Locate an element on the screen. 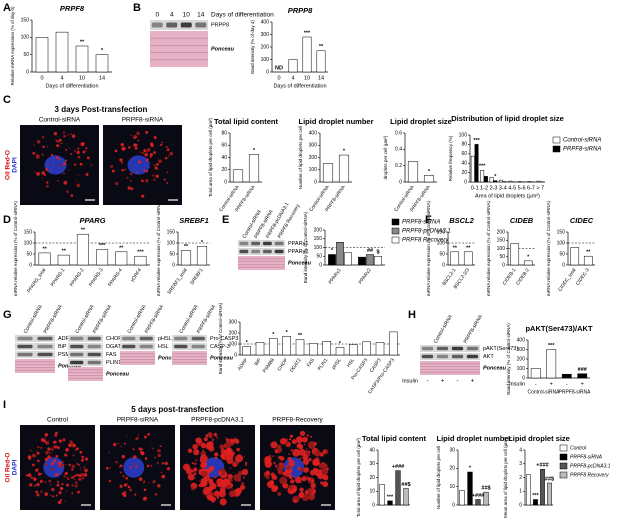  y-tick-label: 150 is located at coordinates (25, 20).